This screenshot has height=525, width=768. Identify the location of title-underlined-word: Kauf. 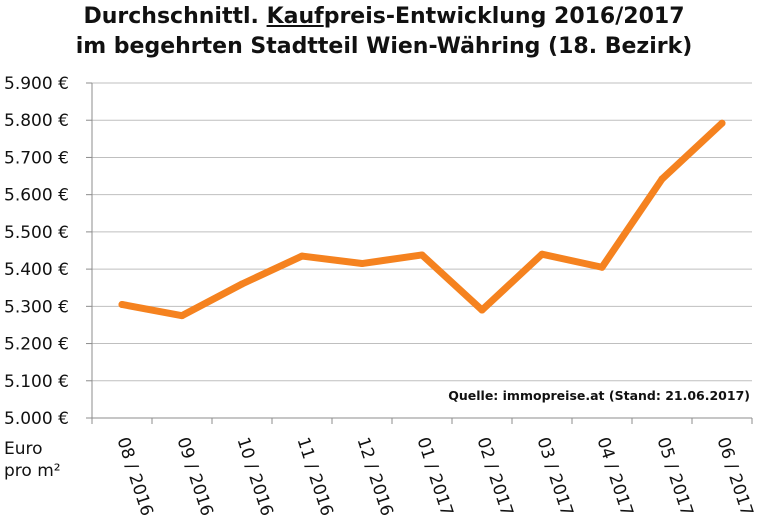
(295, 16).